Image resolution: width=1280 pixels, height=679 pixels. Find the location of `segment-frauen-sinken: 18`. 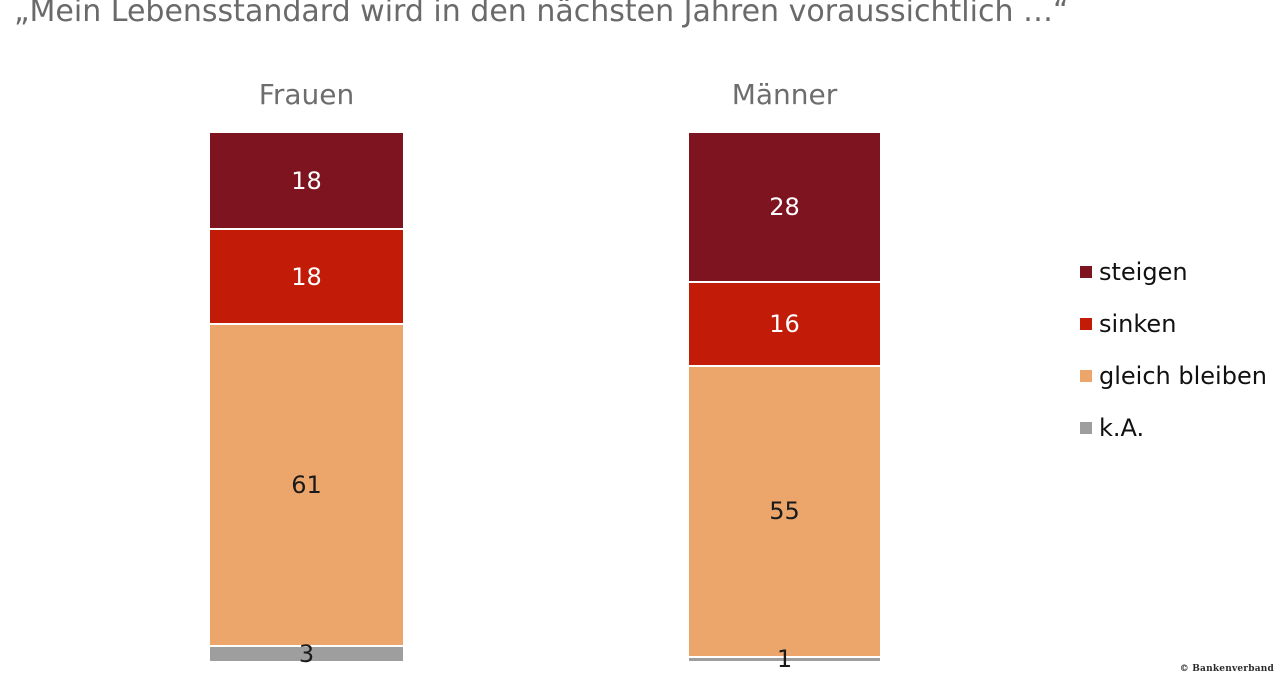

segment-frauen-sinken: 18 is located at coordinates (306, 276).